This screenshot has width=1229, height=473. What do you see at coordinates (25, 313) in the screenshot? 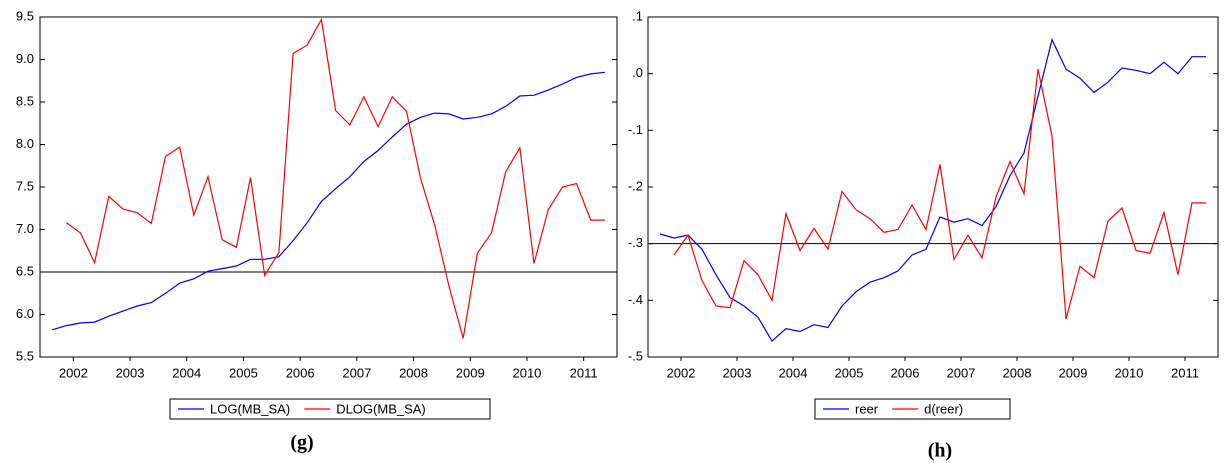
I see `y-tick-label: 6.0` at bounding box center [25, 313].